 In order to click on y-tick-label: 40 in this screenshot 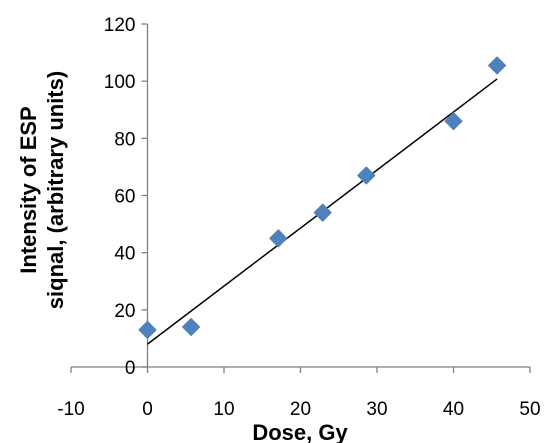, I will do `click(124, 254)`.